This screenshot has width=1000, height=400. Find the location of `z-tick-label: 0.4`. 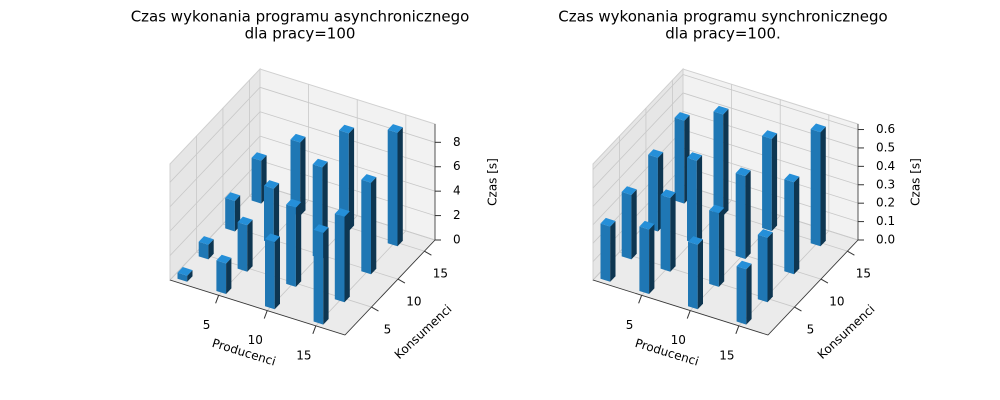

z-tick-label: 0.4 is located at coordinates (885, 166).